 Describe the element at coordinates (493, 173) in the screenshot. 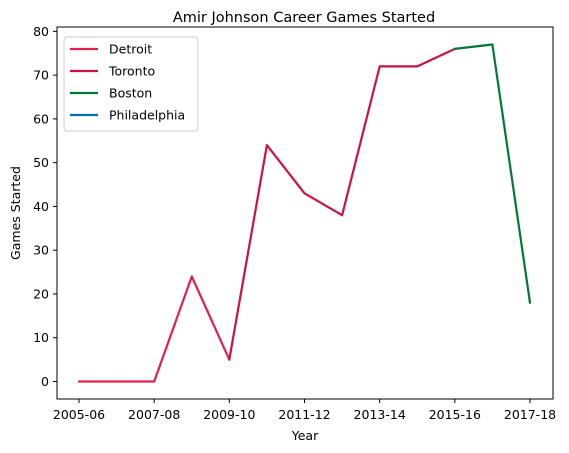

I see `series-line-boston` at that location.